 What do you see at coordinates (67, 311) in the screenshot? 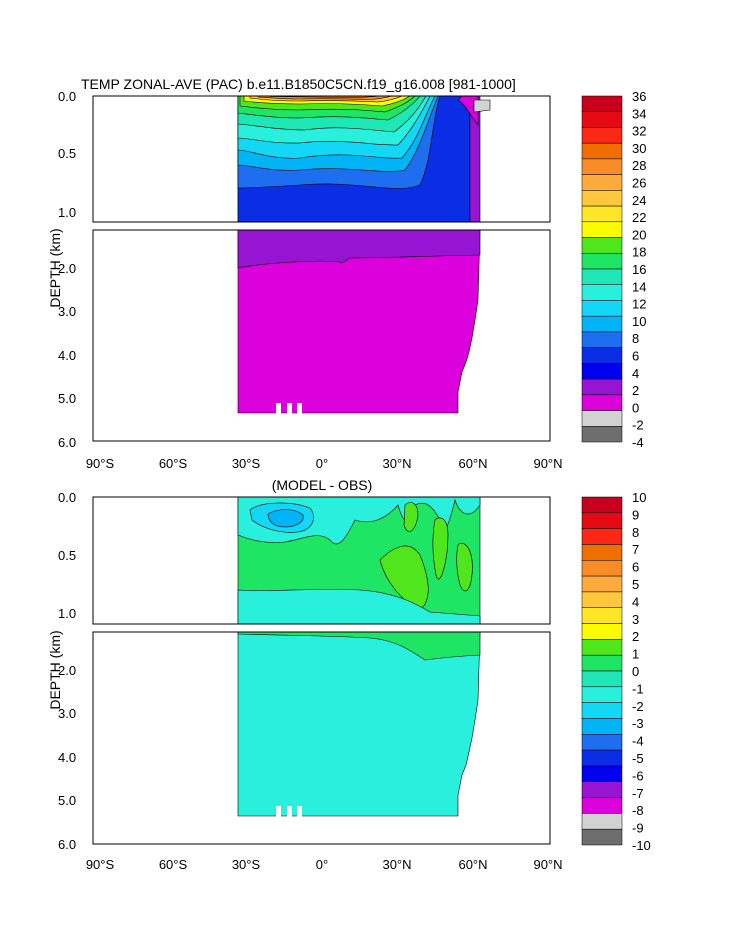
I see `temp-y-tick-4: 3.0` at bounding box center [67, 311].